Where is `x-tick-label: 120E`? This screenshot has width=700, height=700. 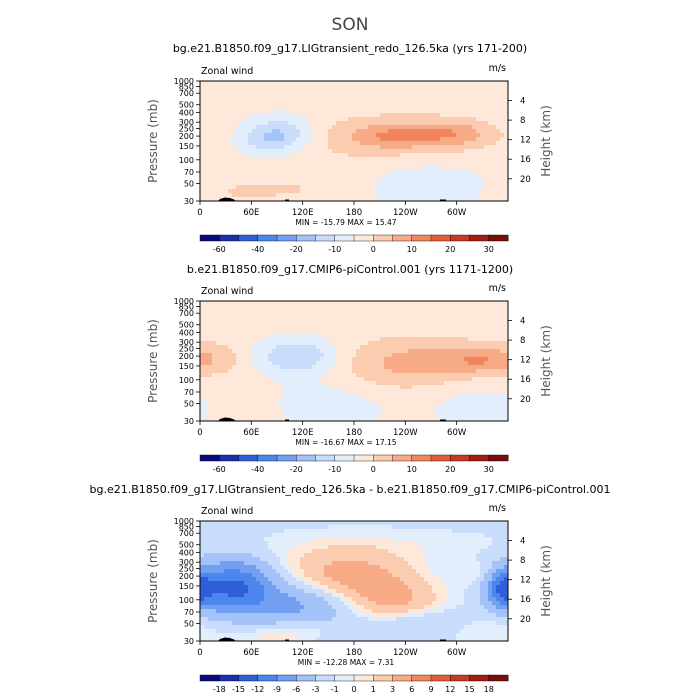 x-tick-label: 120E is located at coordinates (303, 213).